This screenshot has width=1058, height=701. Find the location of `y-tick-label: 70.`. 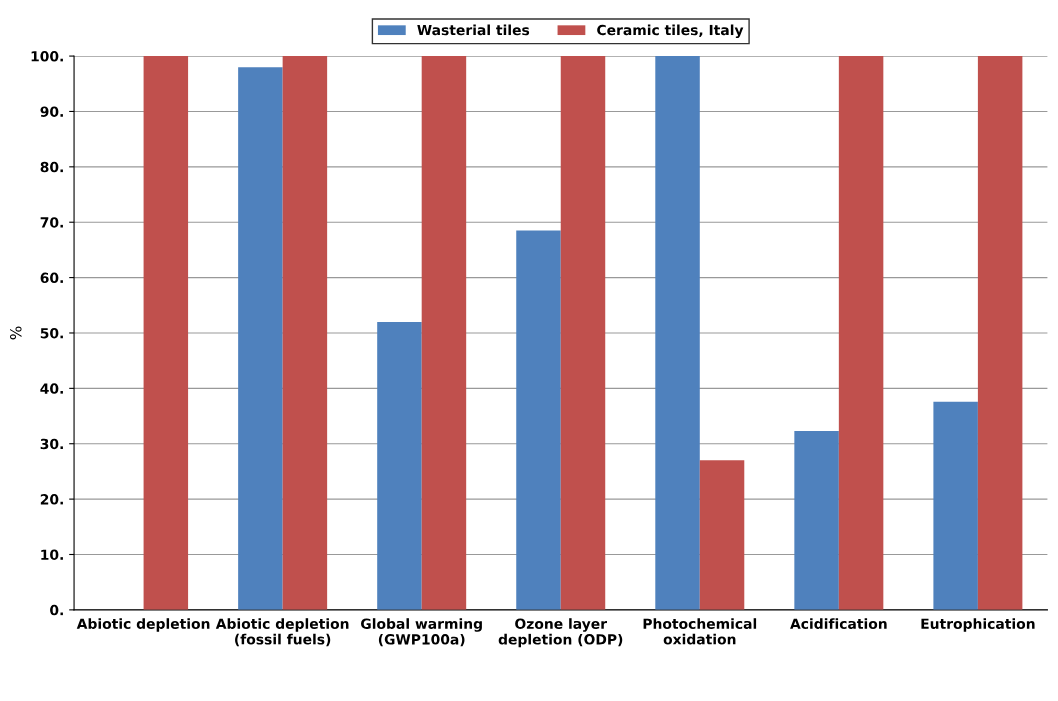

y-tick-label: 70. is located at coordinates (51, 222).